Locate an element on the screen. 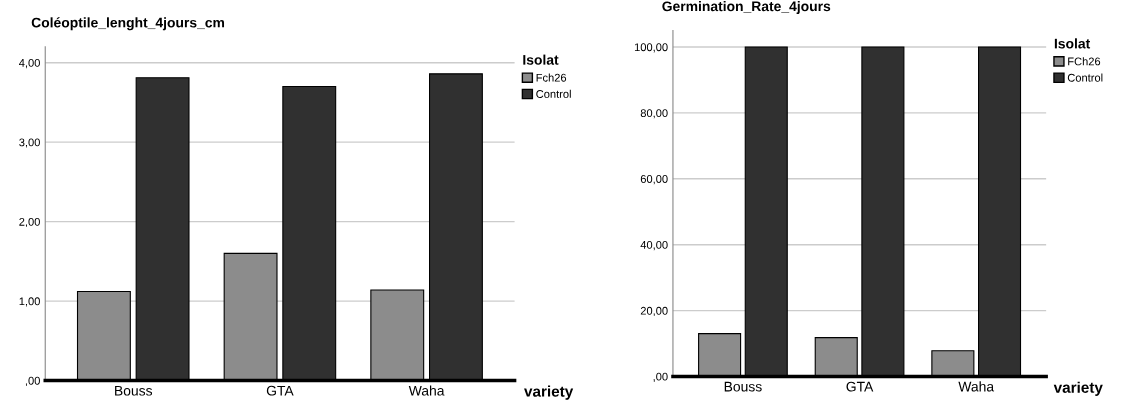 This screenshot has width=1131, height=407. y-tick-label: 4,00 is located at coordinates (29, 63).